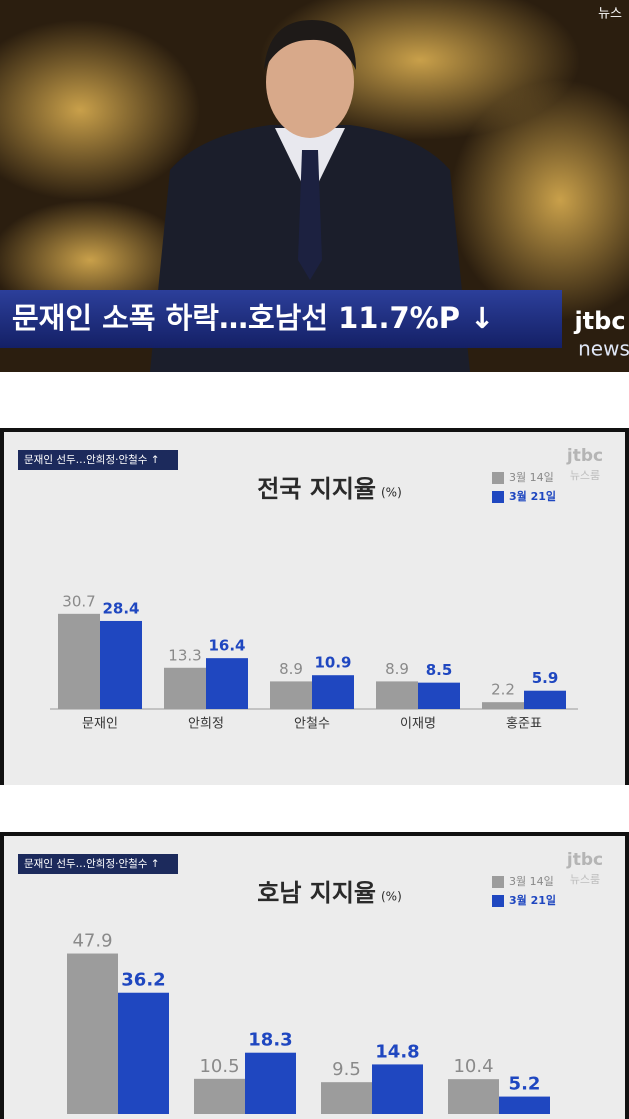  Describe the element at coordinates (418, 724) in the screenshot. I see `x-tick-label: 이재명` at that location.